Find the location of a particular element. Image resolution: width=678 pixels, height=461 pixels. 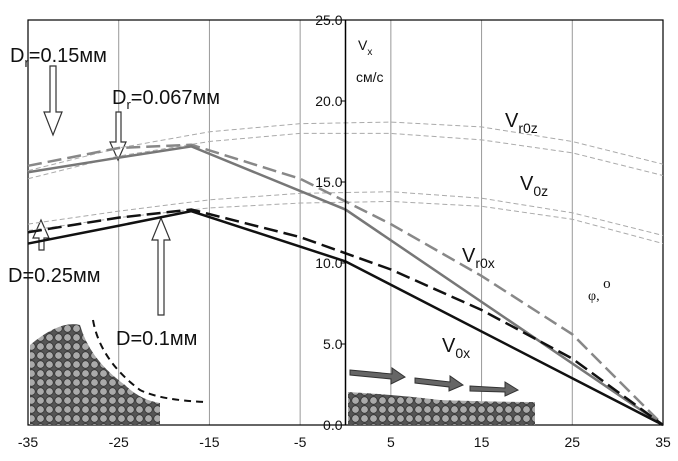

gravel-slope is located at coordinates (95, 374).